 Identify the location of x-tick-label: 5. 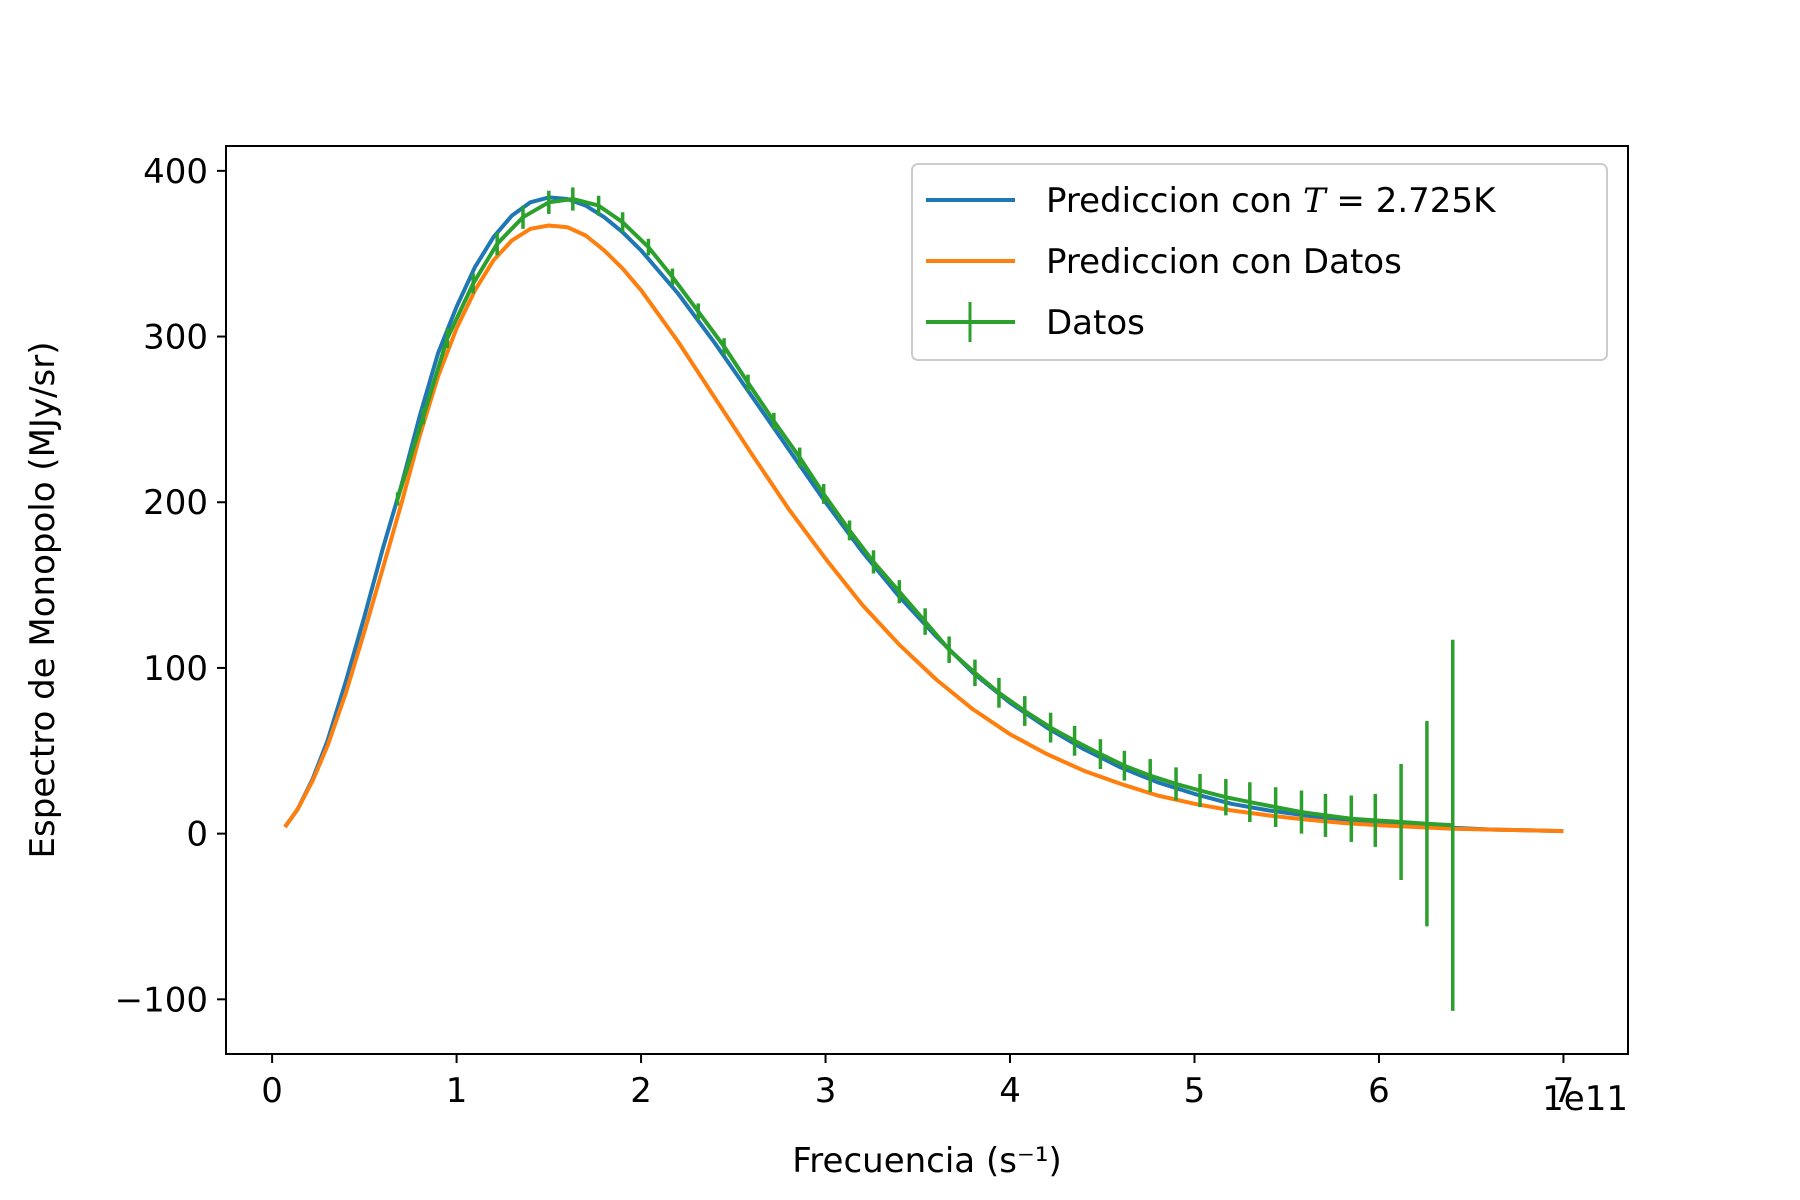
(1195, 1091).